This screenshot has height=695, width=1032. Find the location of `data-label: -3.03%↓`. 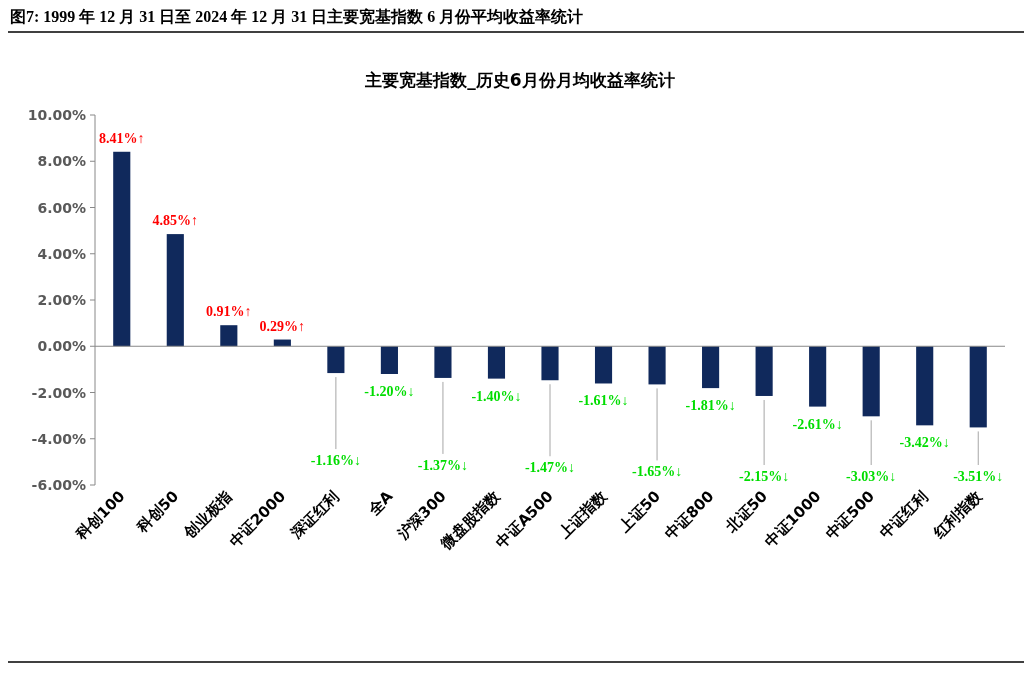

data-label: -3.03%↓ is located at coordinates (871, 476).